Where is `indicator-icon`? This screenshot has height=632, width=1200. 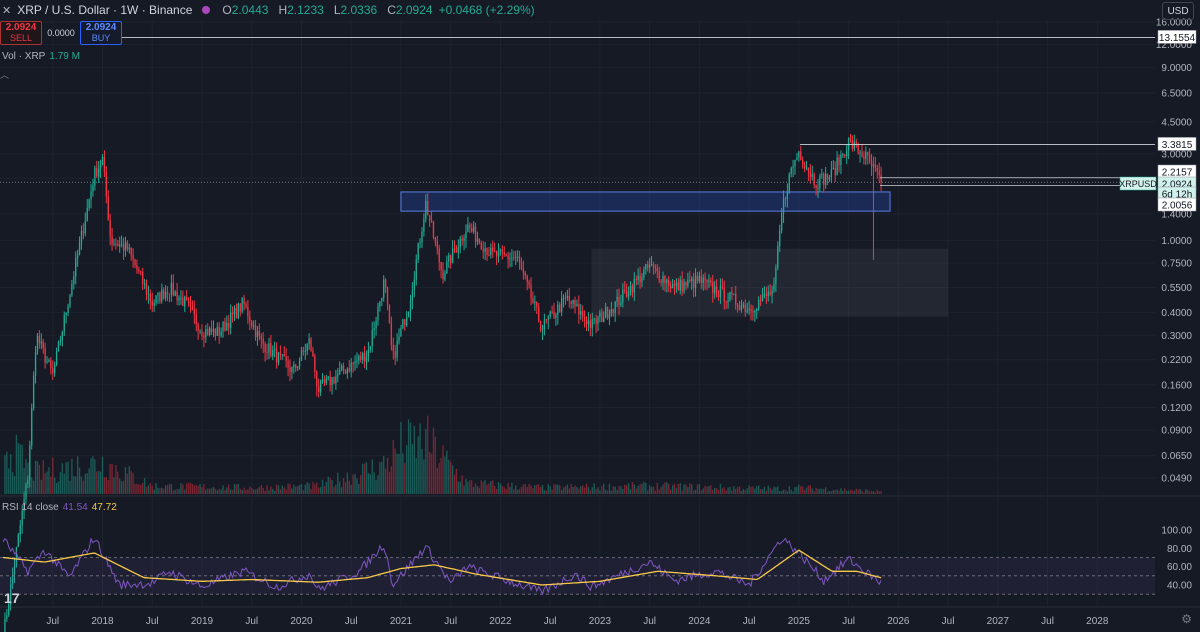
indicator-icon is located at coordinates (206, 10).